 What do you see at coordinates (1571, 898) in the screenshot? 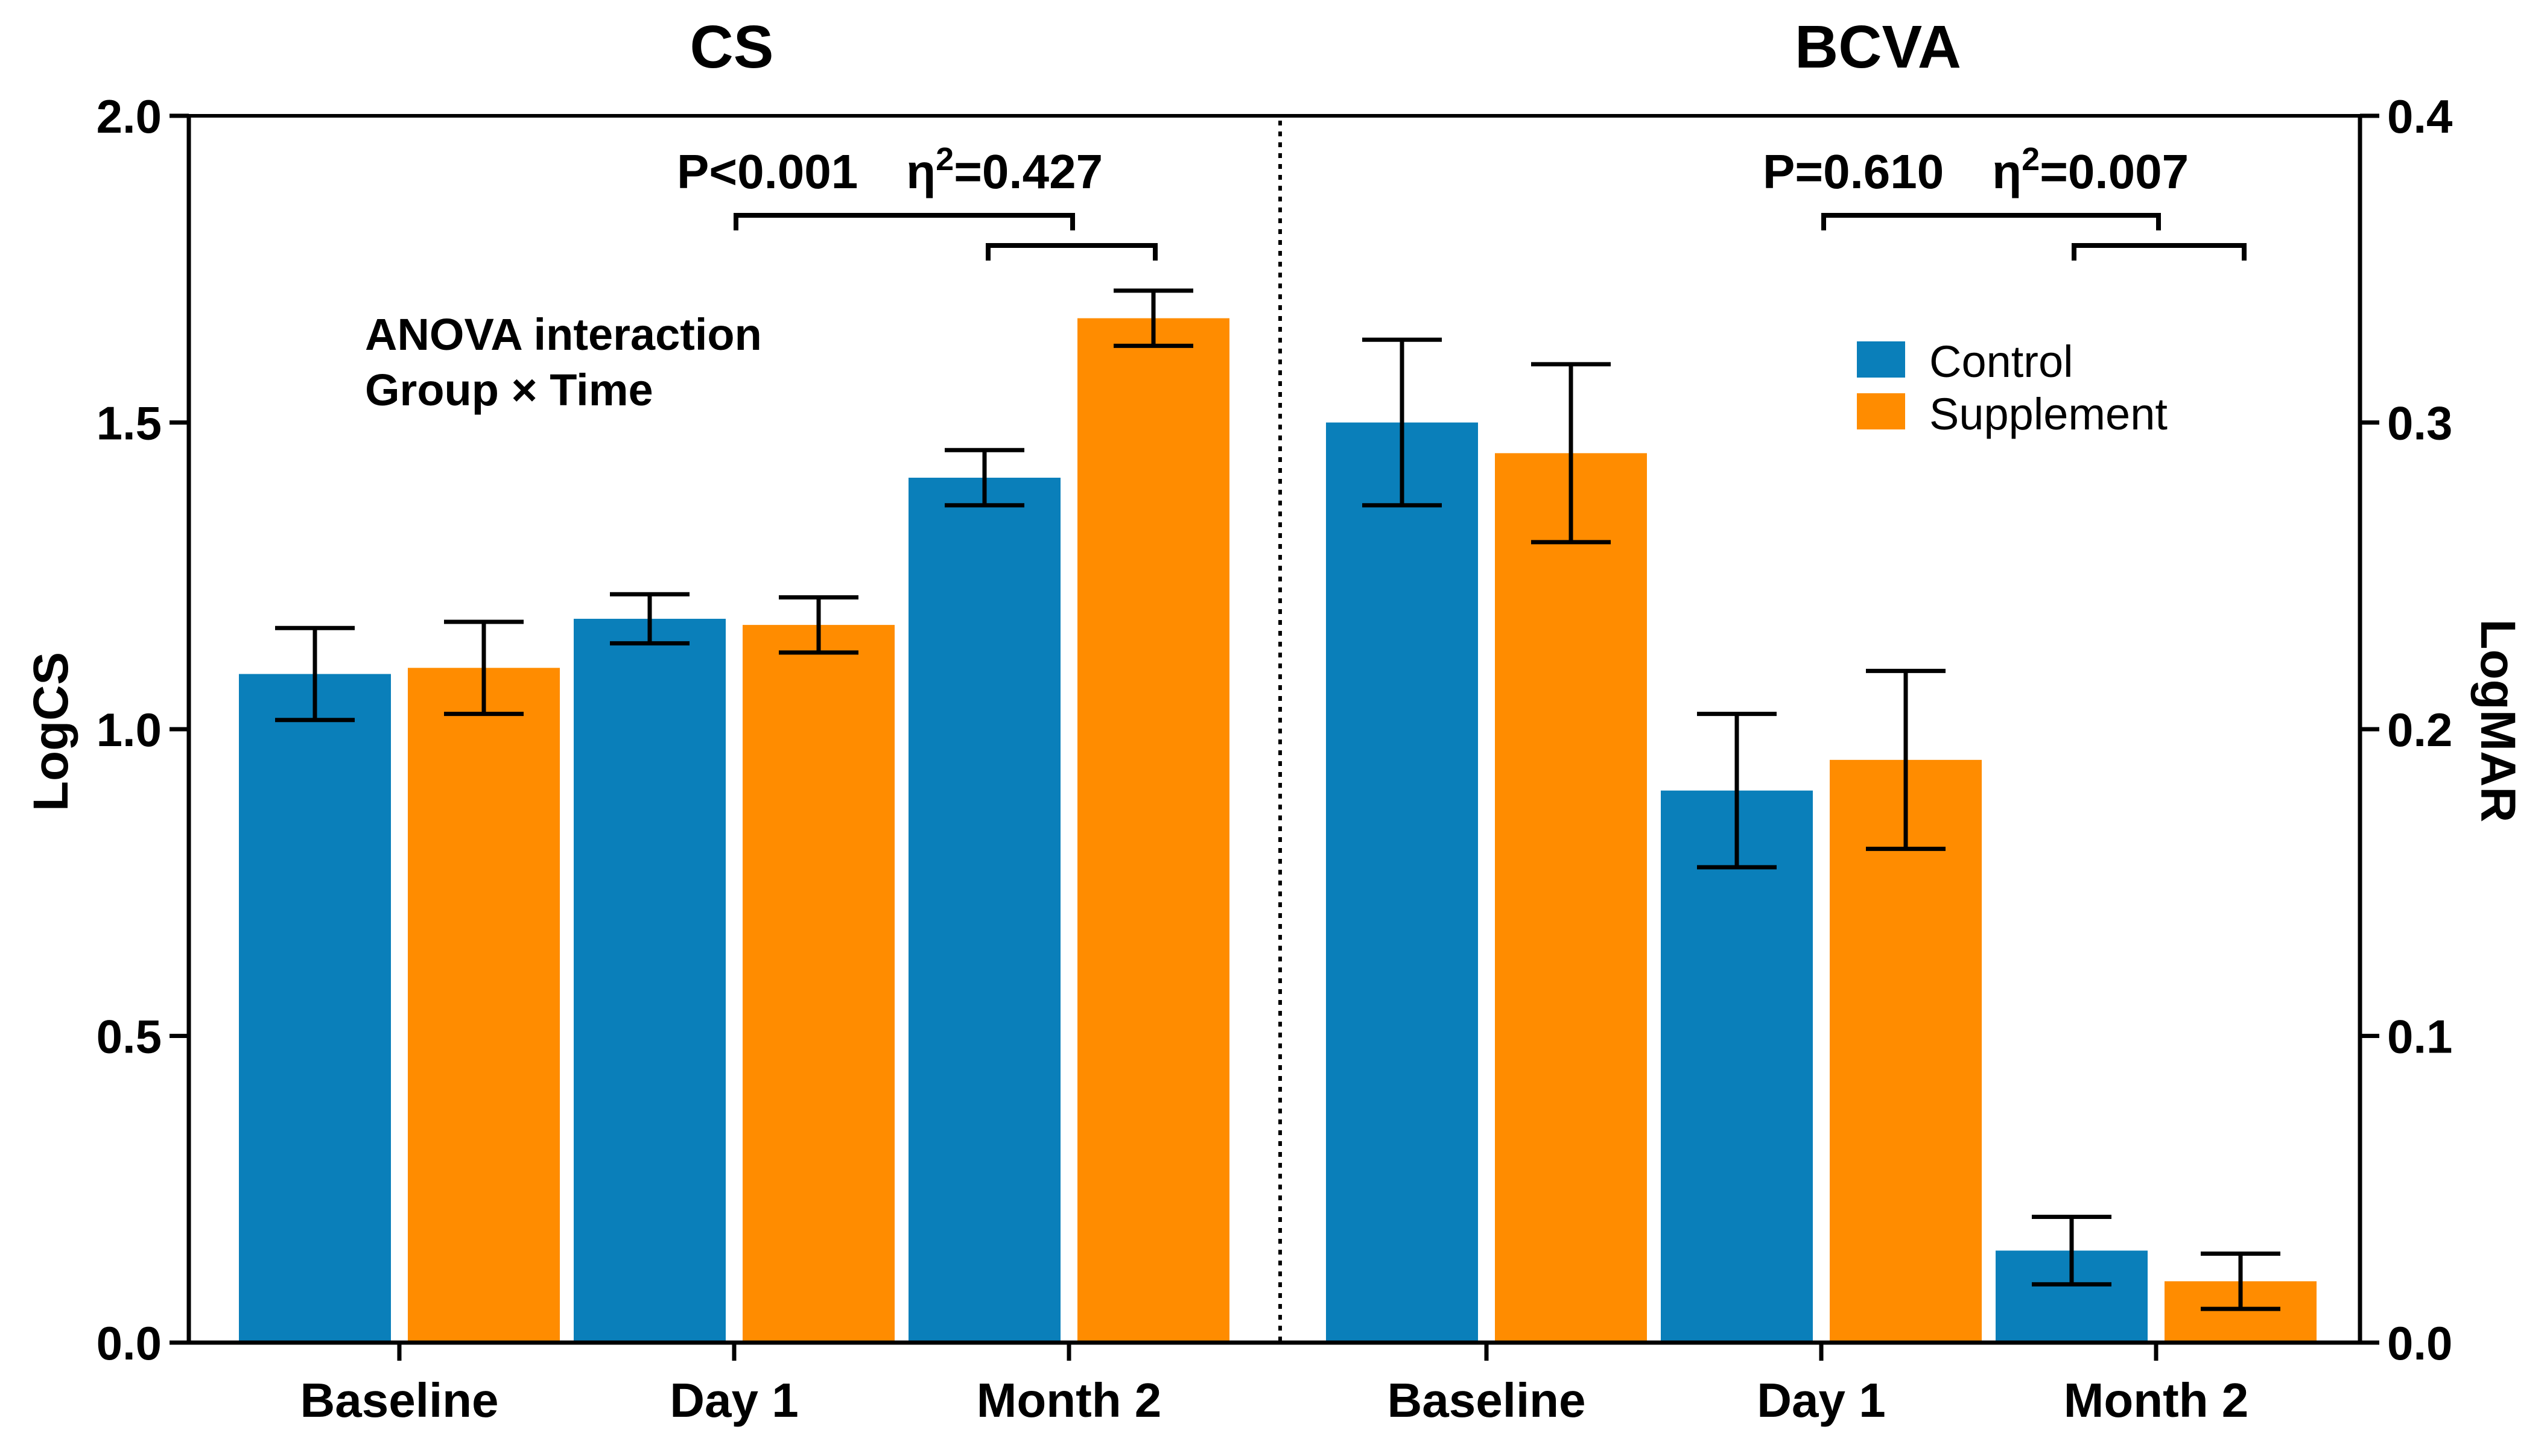
I see `bar-bcva-supplement-baseline` at bounding box center [1571, 898].